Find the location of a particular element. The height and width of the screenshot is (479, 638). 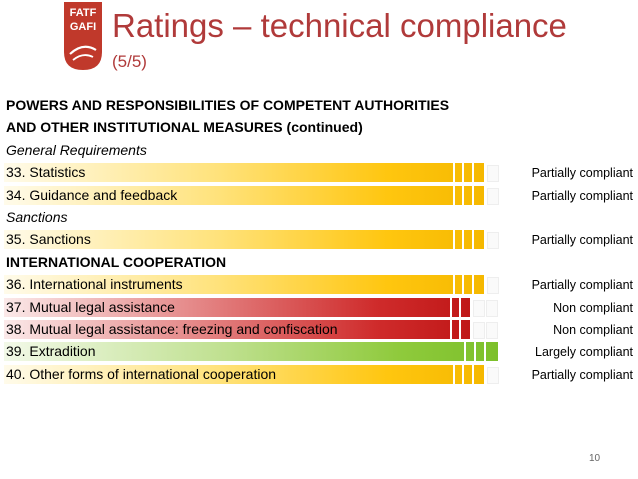

row-label: 37. Mutual legal assistance is located at coordinates (90, 306).